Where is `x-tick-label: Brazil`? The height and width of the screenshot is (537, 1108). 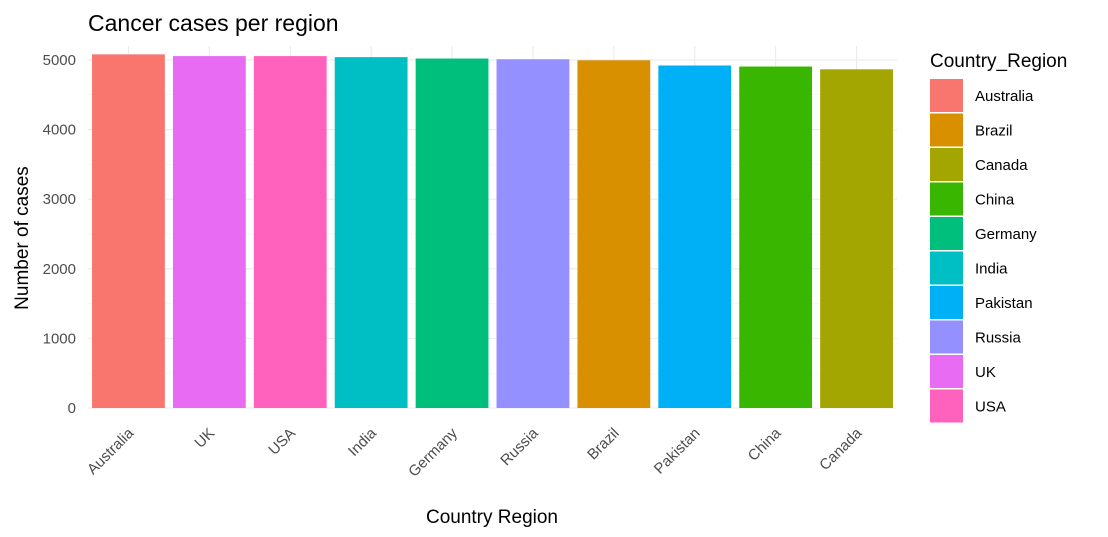 x-tick-label: Brazil is located at coordinates (603, 444).